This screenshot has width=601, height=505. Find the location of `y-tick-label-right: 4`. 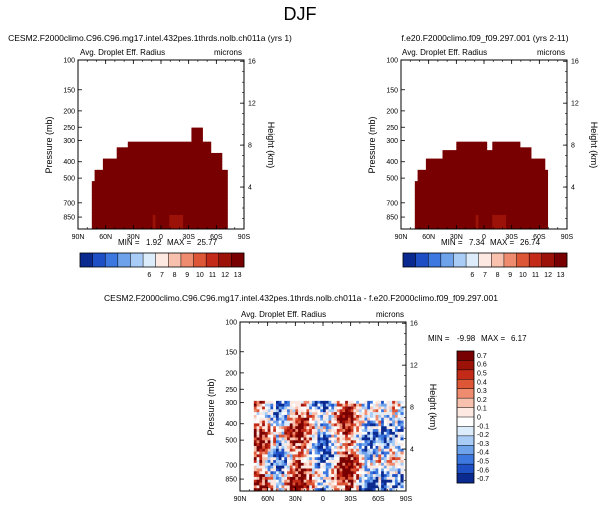

y-tick-label-right: 4 is located at coordinates (573, 188).